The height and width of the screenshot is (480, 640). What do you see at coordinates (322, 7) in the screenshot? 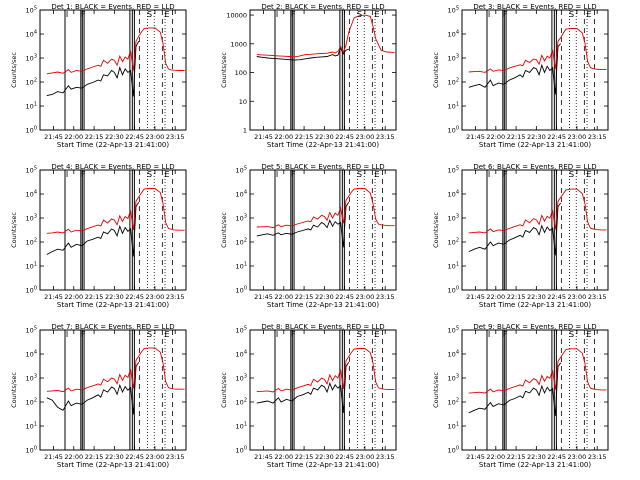
I see `panel-title: Det 2: BLACK = Events, RED = LLD` at bounding box center [322, 7].